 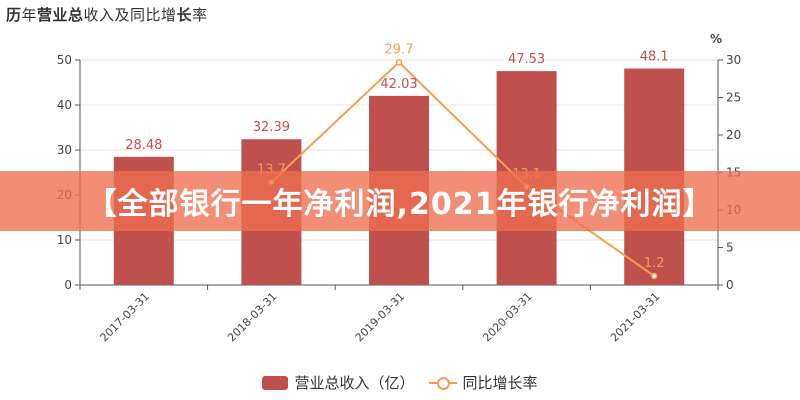 What do you see at coordinates (654, 263) in the screenshot?
I see `growth-value-label: 1.2` at bounding box center [654, 263].